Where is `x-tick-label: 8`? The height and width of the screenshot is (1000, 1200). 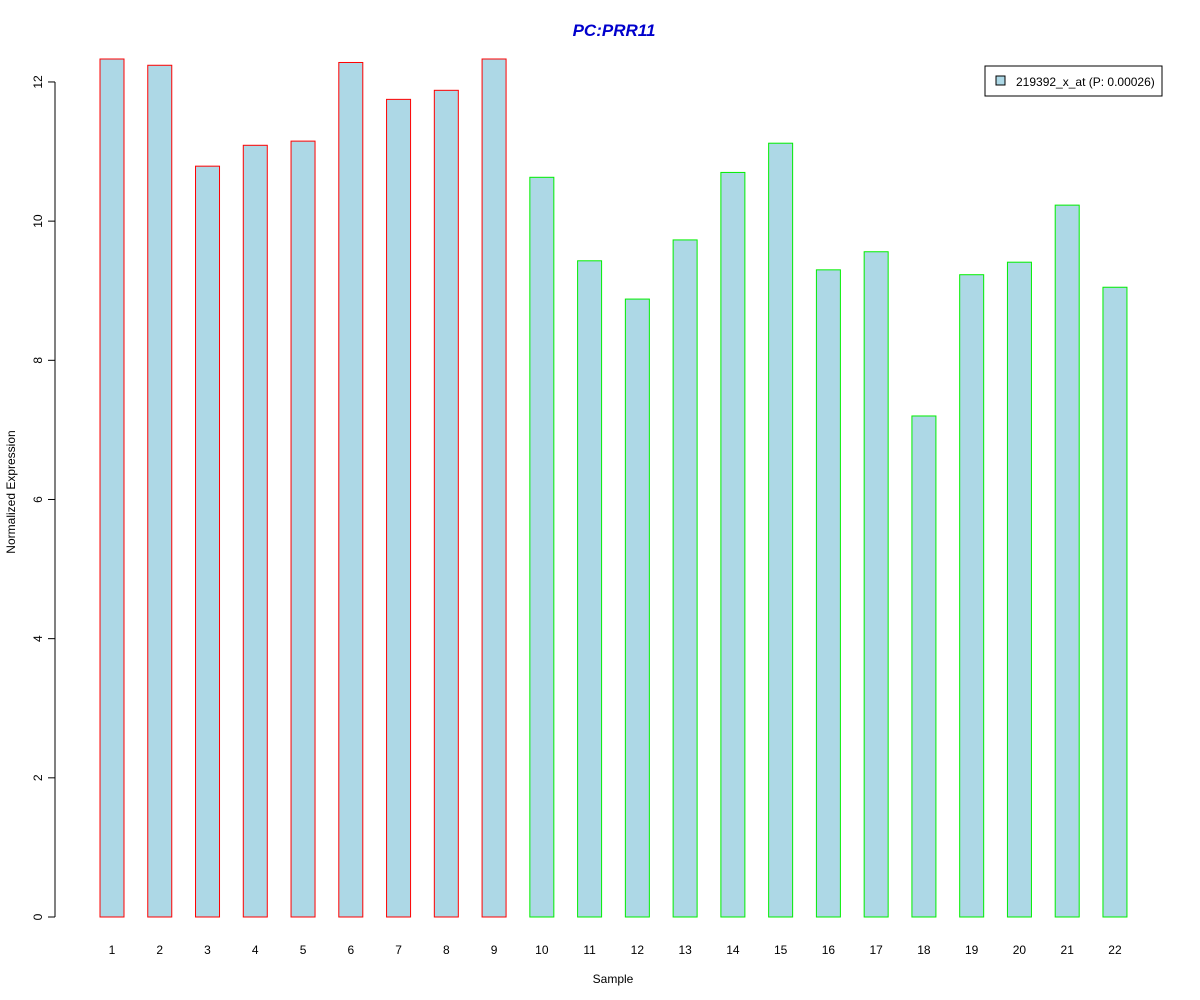
x-tick-label: 8 is located at coordinates (446, 950).